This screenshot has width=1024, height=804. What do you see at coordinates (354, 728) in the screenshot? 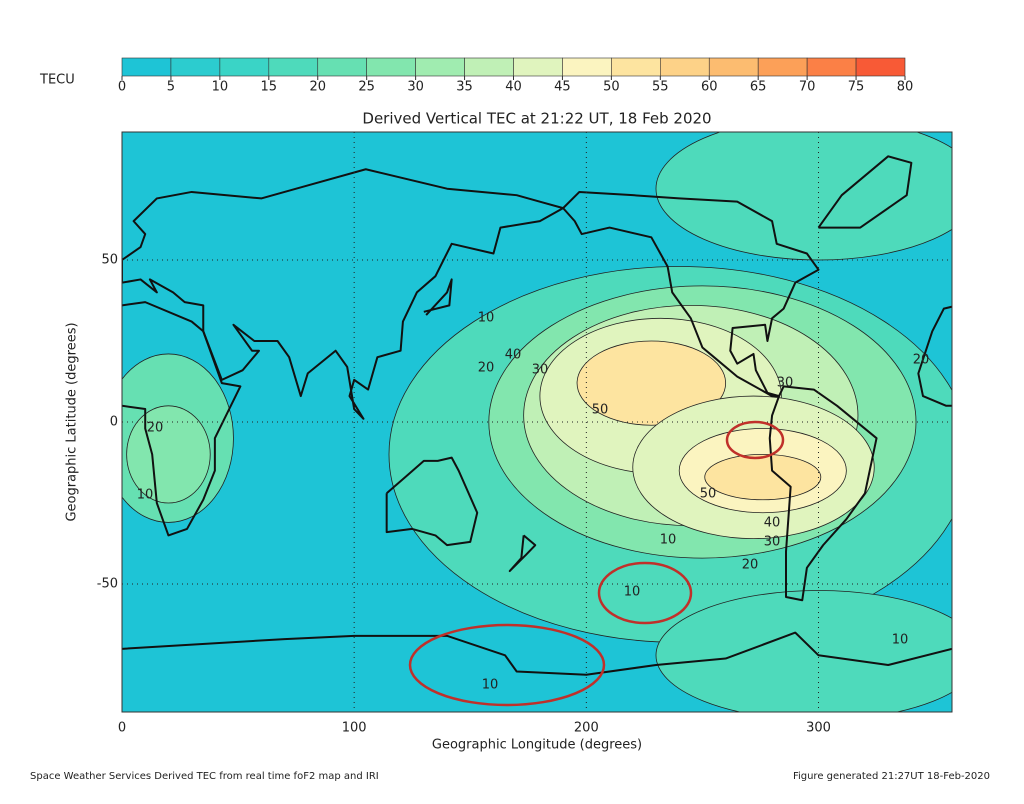
I see `x-tick-label: 100` at bounding box center [354, 728].